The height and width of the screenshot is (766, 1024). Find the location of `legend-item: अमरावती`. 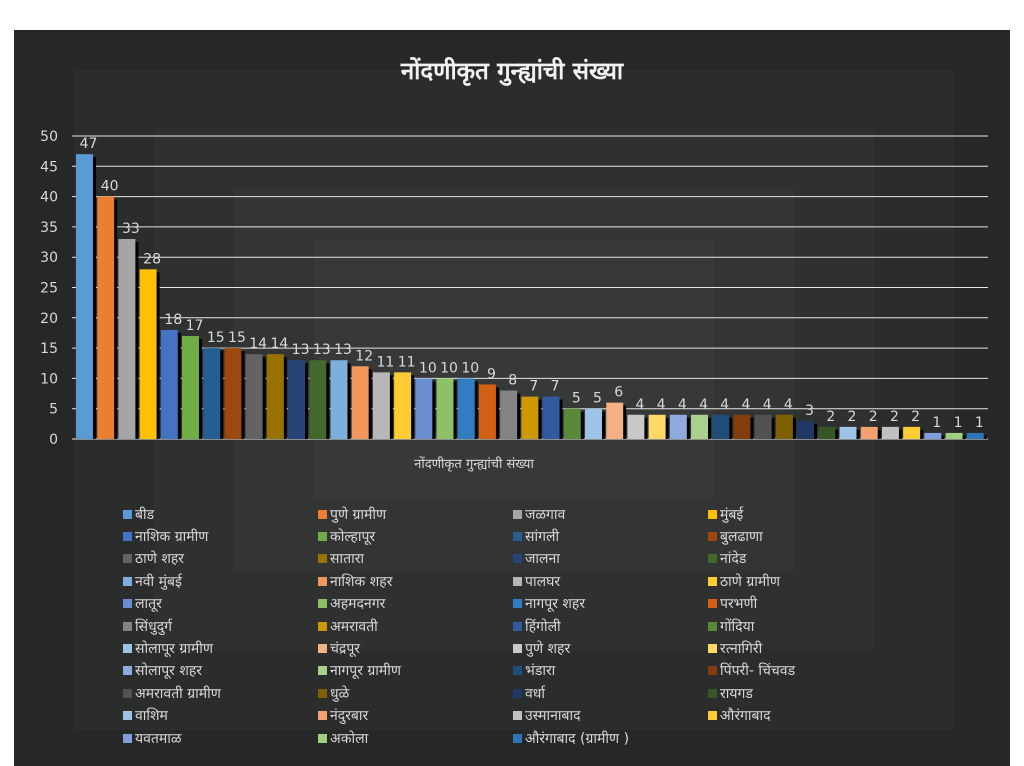

legend-item: अमरावती is located at coordinates (415, 626).